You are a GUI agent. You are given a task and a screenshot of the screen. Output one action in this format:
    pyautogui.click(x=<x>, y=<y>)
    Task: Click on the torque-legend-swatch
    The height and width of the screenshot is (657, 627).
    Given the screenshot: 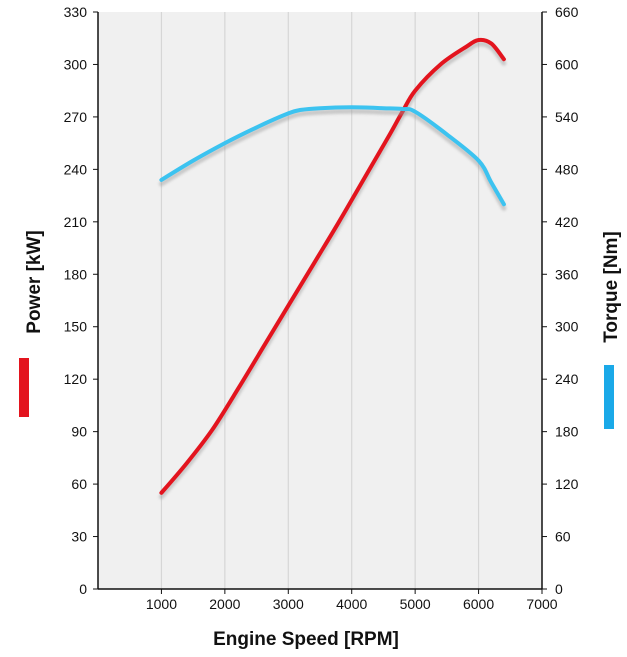 What is the action you would take?
    pyautogui.click(x=609, y=397)
    